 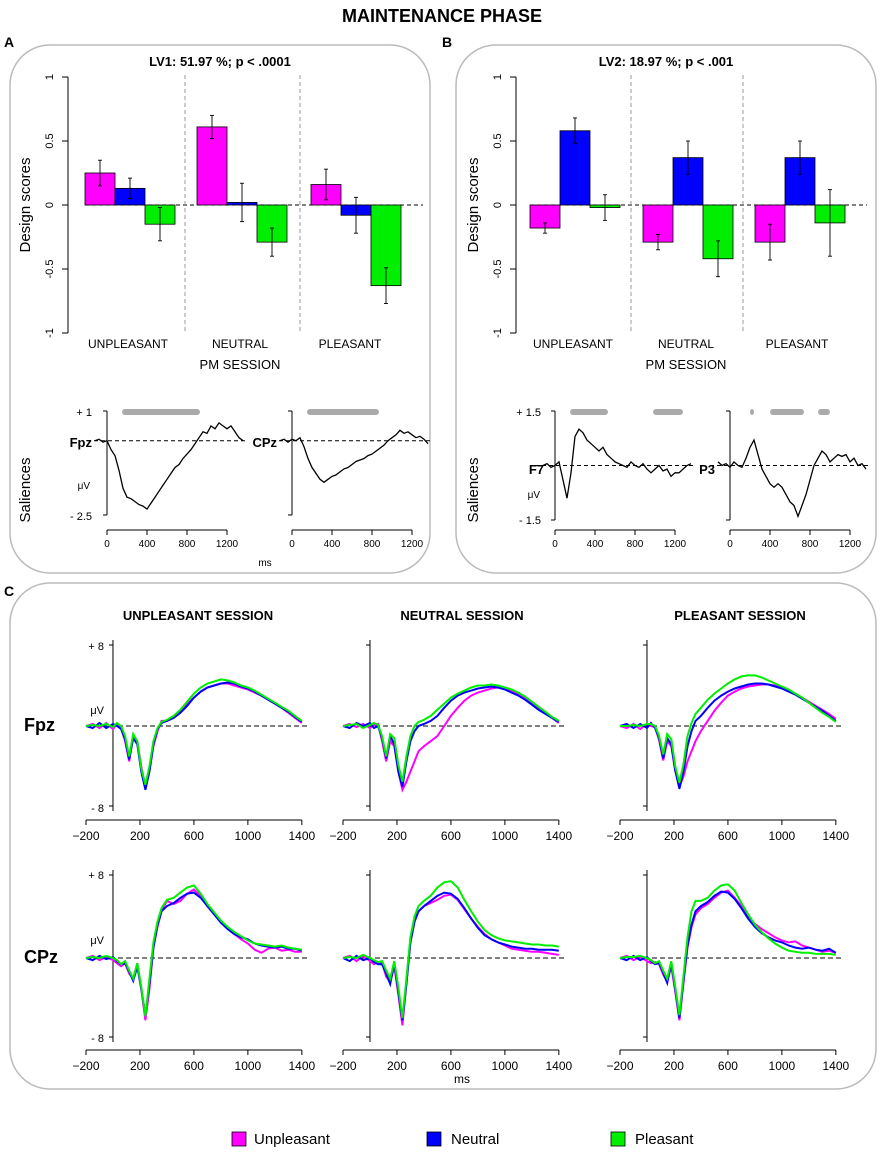 I want to click on erp-cpz-unpleasant-xtick-label-1000: 1000, so click(x=248, y=1066).